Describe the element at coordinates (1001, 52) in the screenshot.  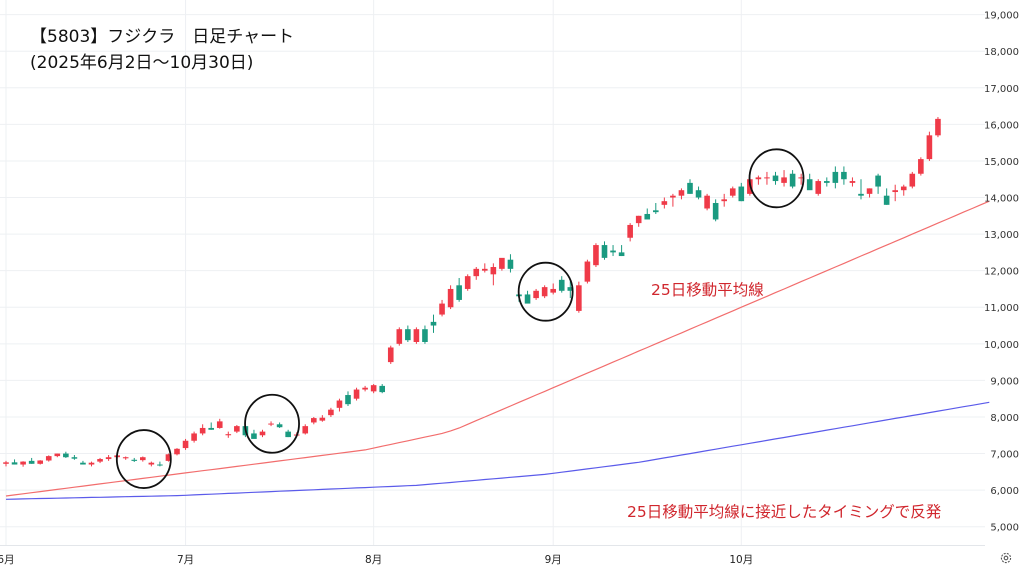
I see `y-tick-label: 18,000` at that location.